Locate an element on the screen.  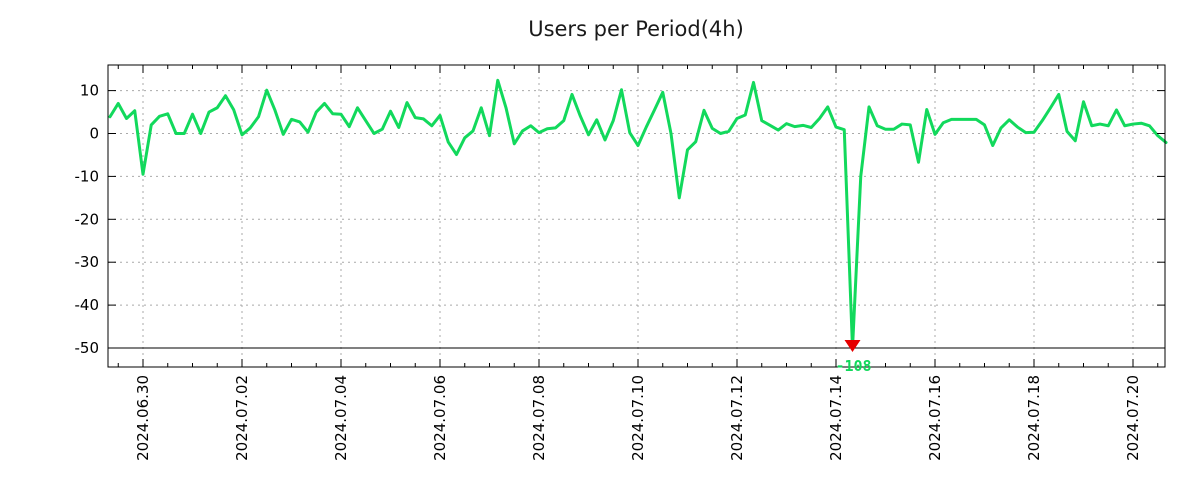
x-tick-label: 2024.07.16 is located at coordinates (935, 418).